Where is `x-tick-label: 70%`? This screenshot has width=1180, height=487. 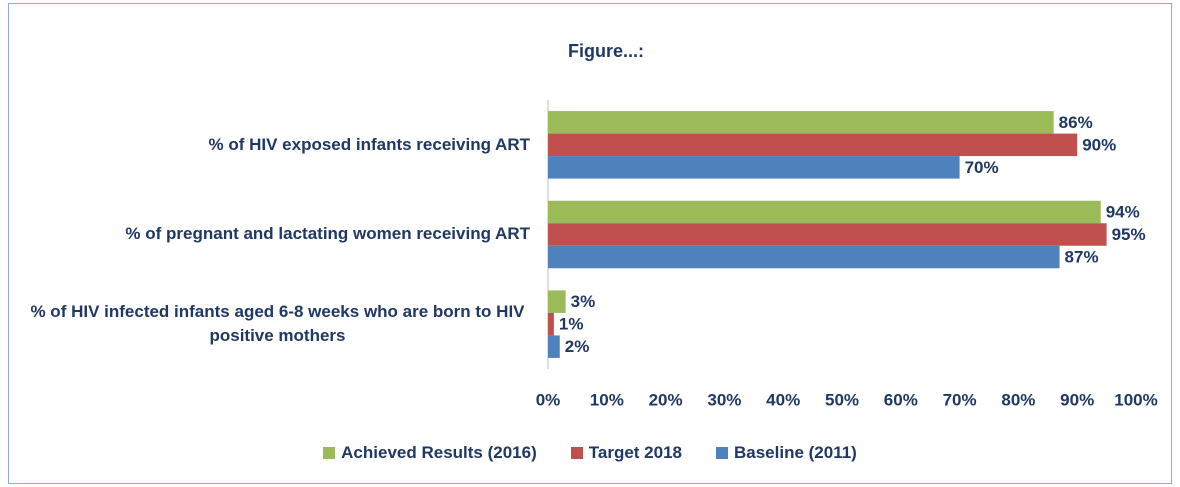
x-tick-label: 70% is located at coordinates (960, 399).